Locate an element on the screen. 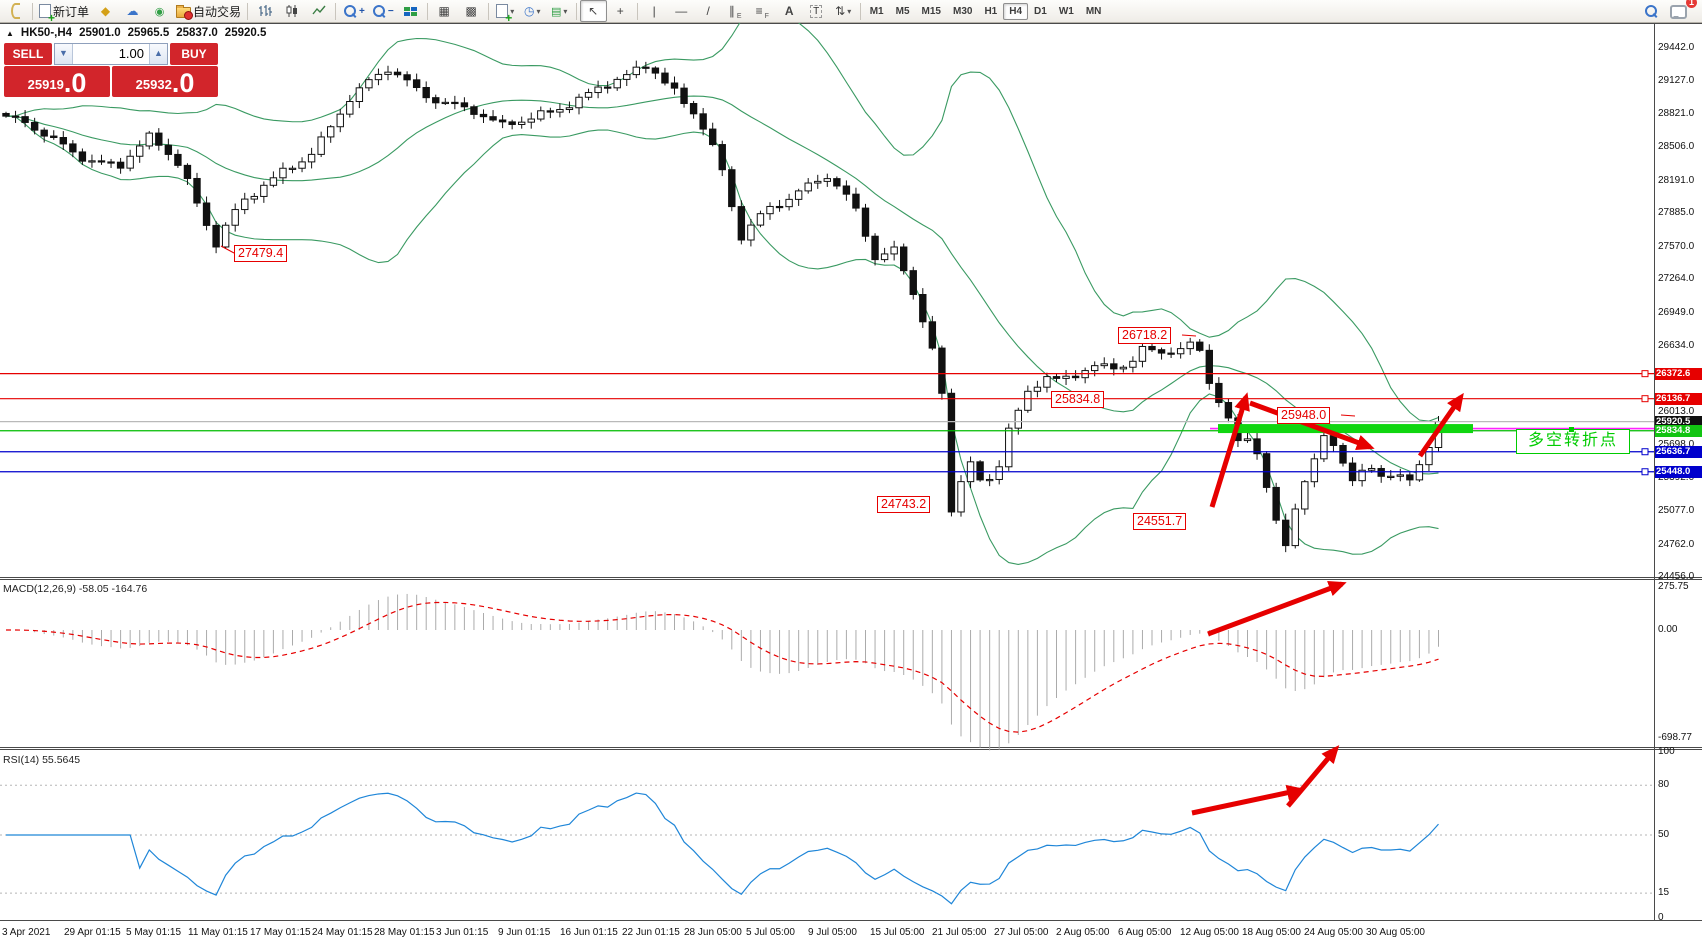 The width and height of the screenshot is (1702, 946). trendline-tool-button: / is located at coordinates (708, 11).